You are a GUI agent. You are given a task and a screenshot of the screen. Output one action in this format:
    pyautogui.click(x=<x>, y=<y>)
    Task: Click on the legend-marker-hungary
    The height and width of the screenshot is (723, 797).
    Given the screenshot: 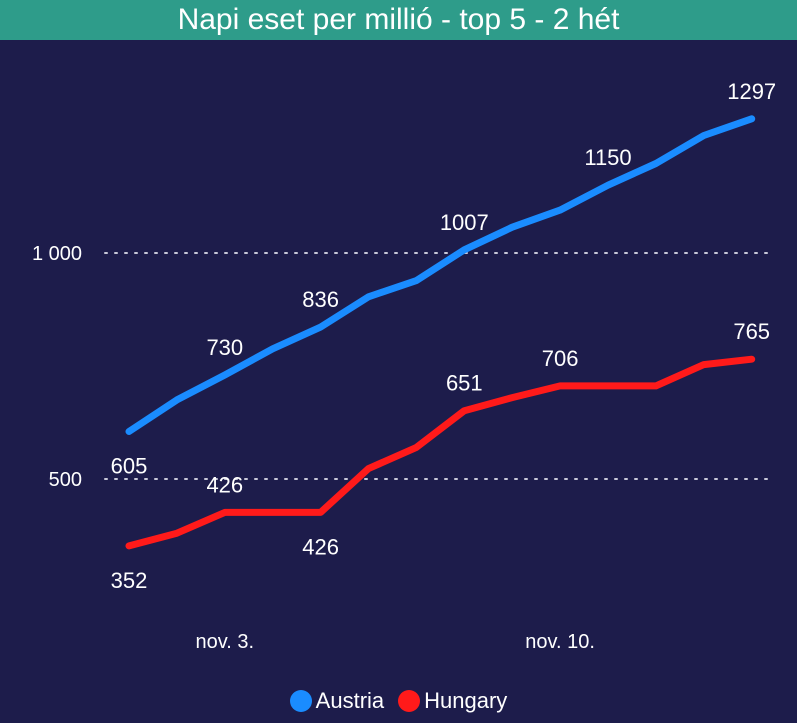 What is the action you would take?
    pyautogui.click(x=409, y=701)
    